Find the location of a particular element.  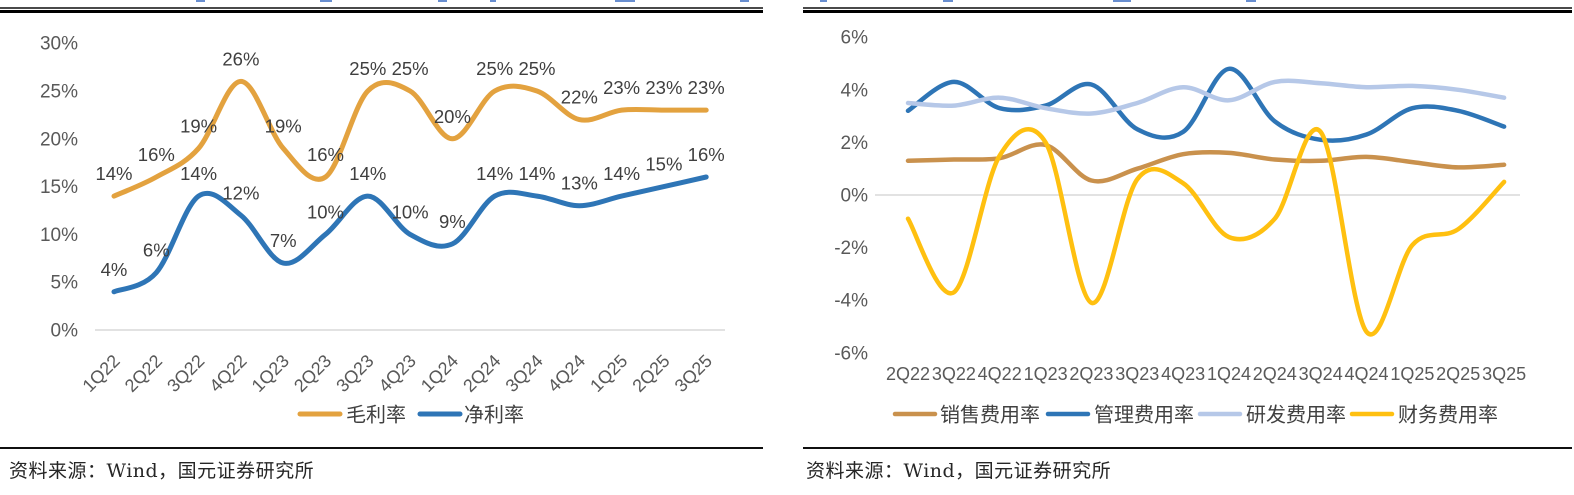

data-label-净利率: 15% is located at coordinates (663, 164).